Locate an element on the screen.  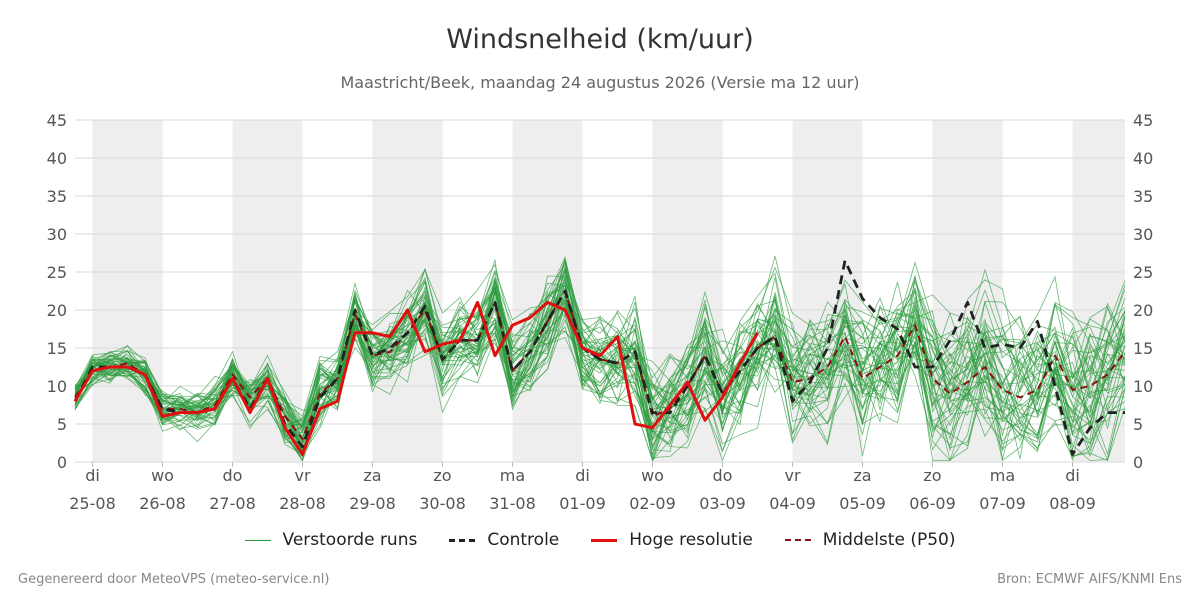
y-tick-label-left: 40 is located at coordinates (57, 158).